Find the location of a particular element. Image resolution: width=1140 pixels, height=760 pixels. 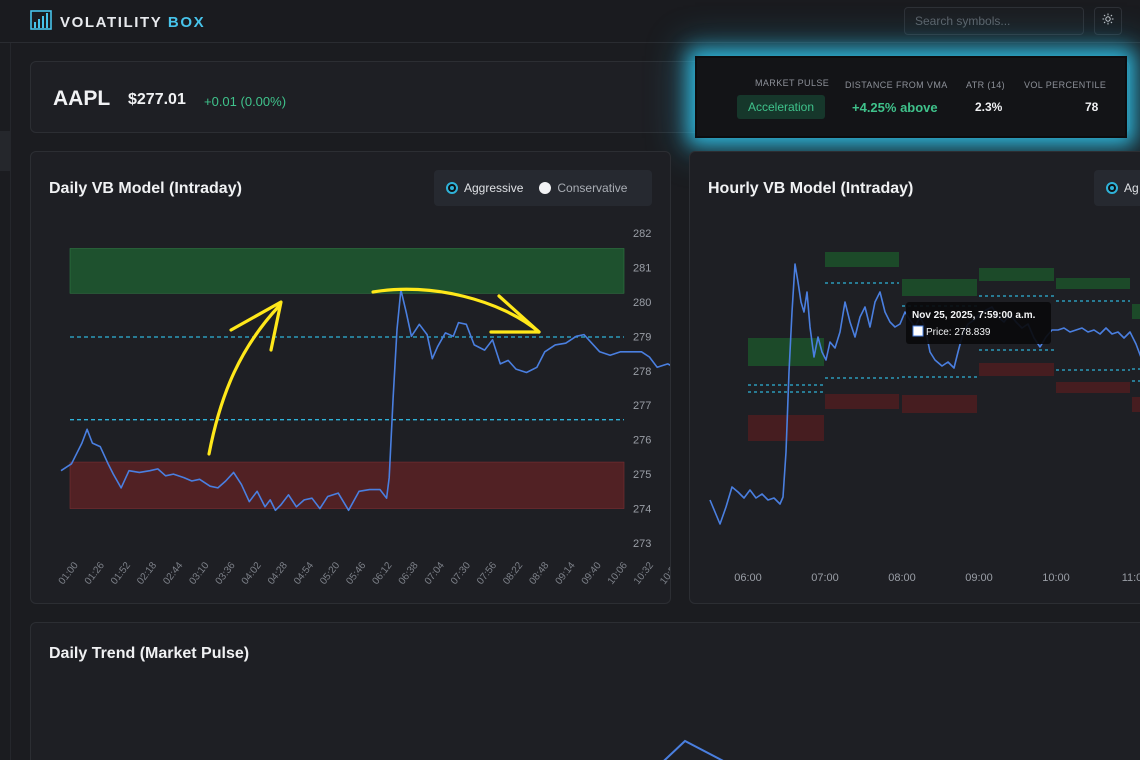

x-tick-label: 02:18 is located at coordinates (147, 573).